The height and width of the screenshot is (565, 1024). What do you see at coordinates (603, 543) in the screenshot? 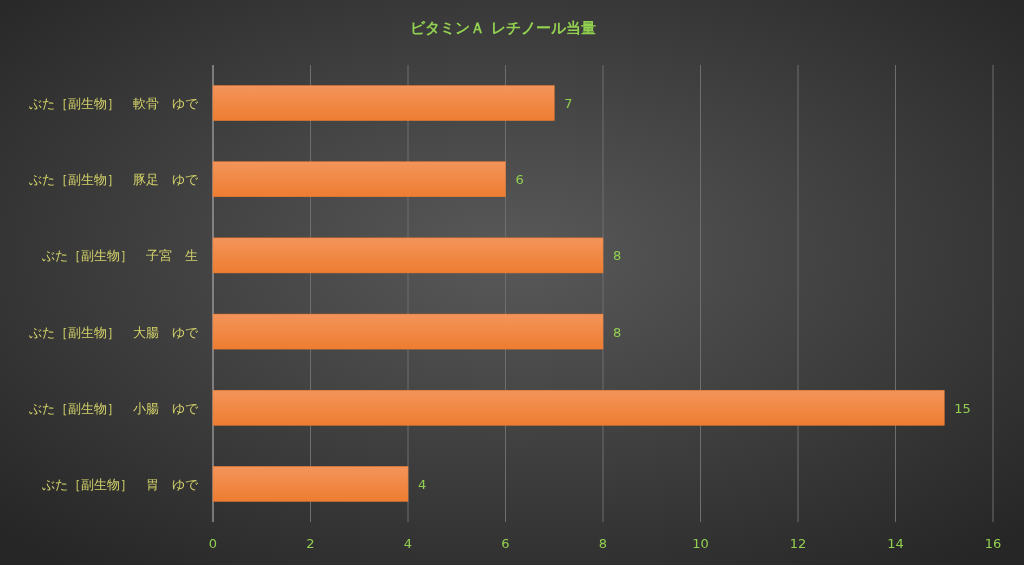
I see `x-tick-label: 8` at bounding box center [603, 543].